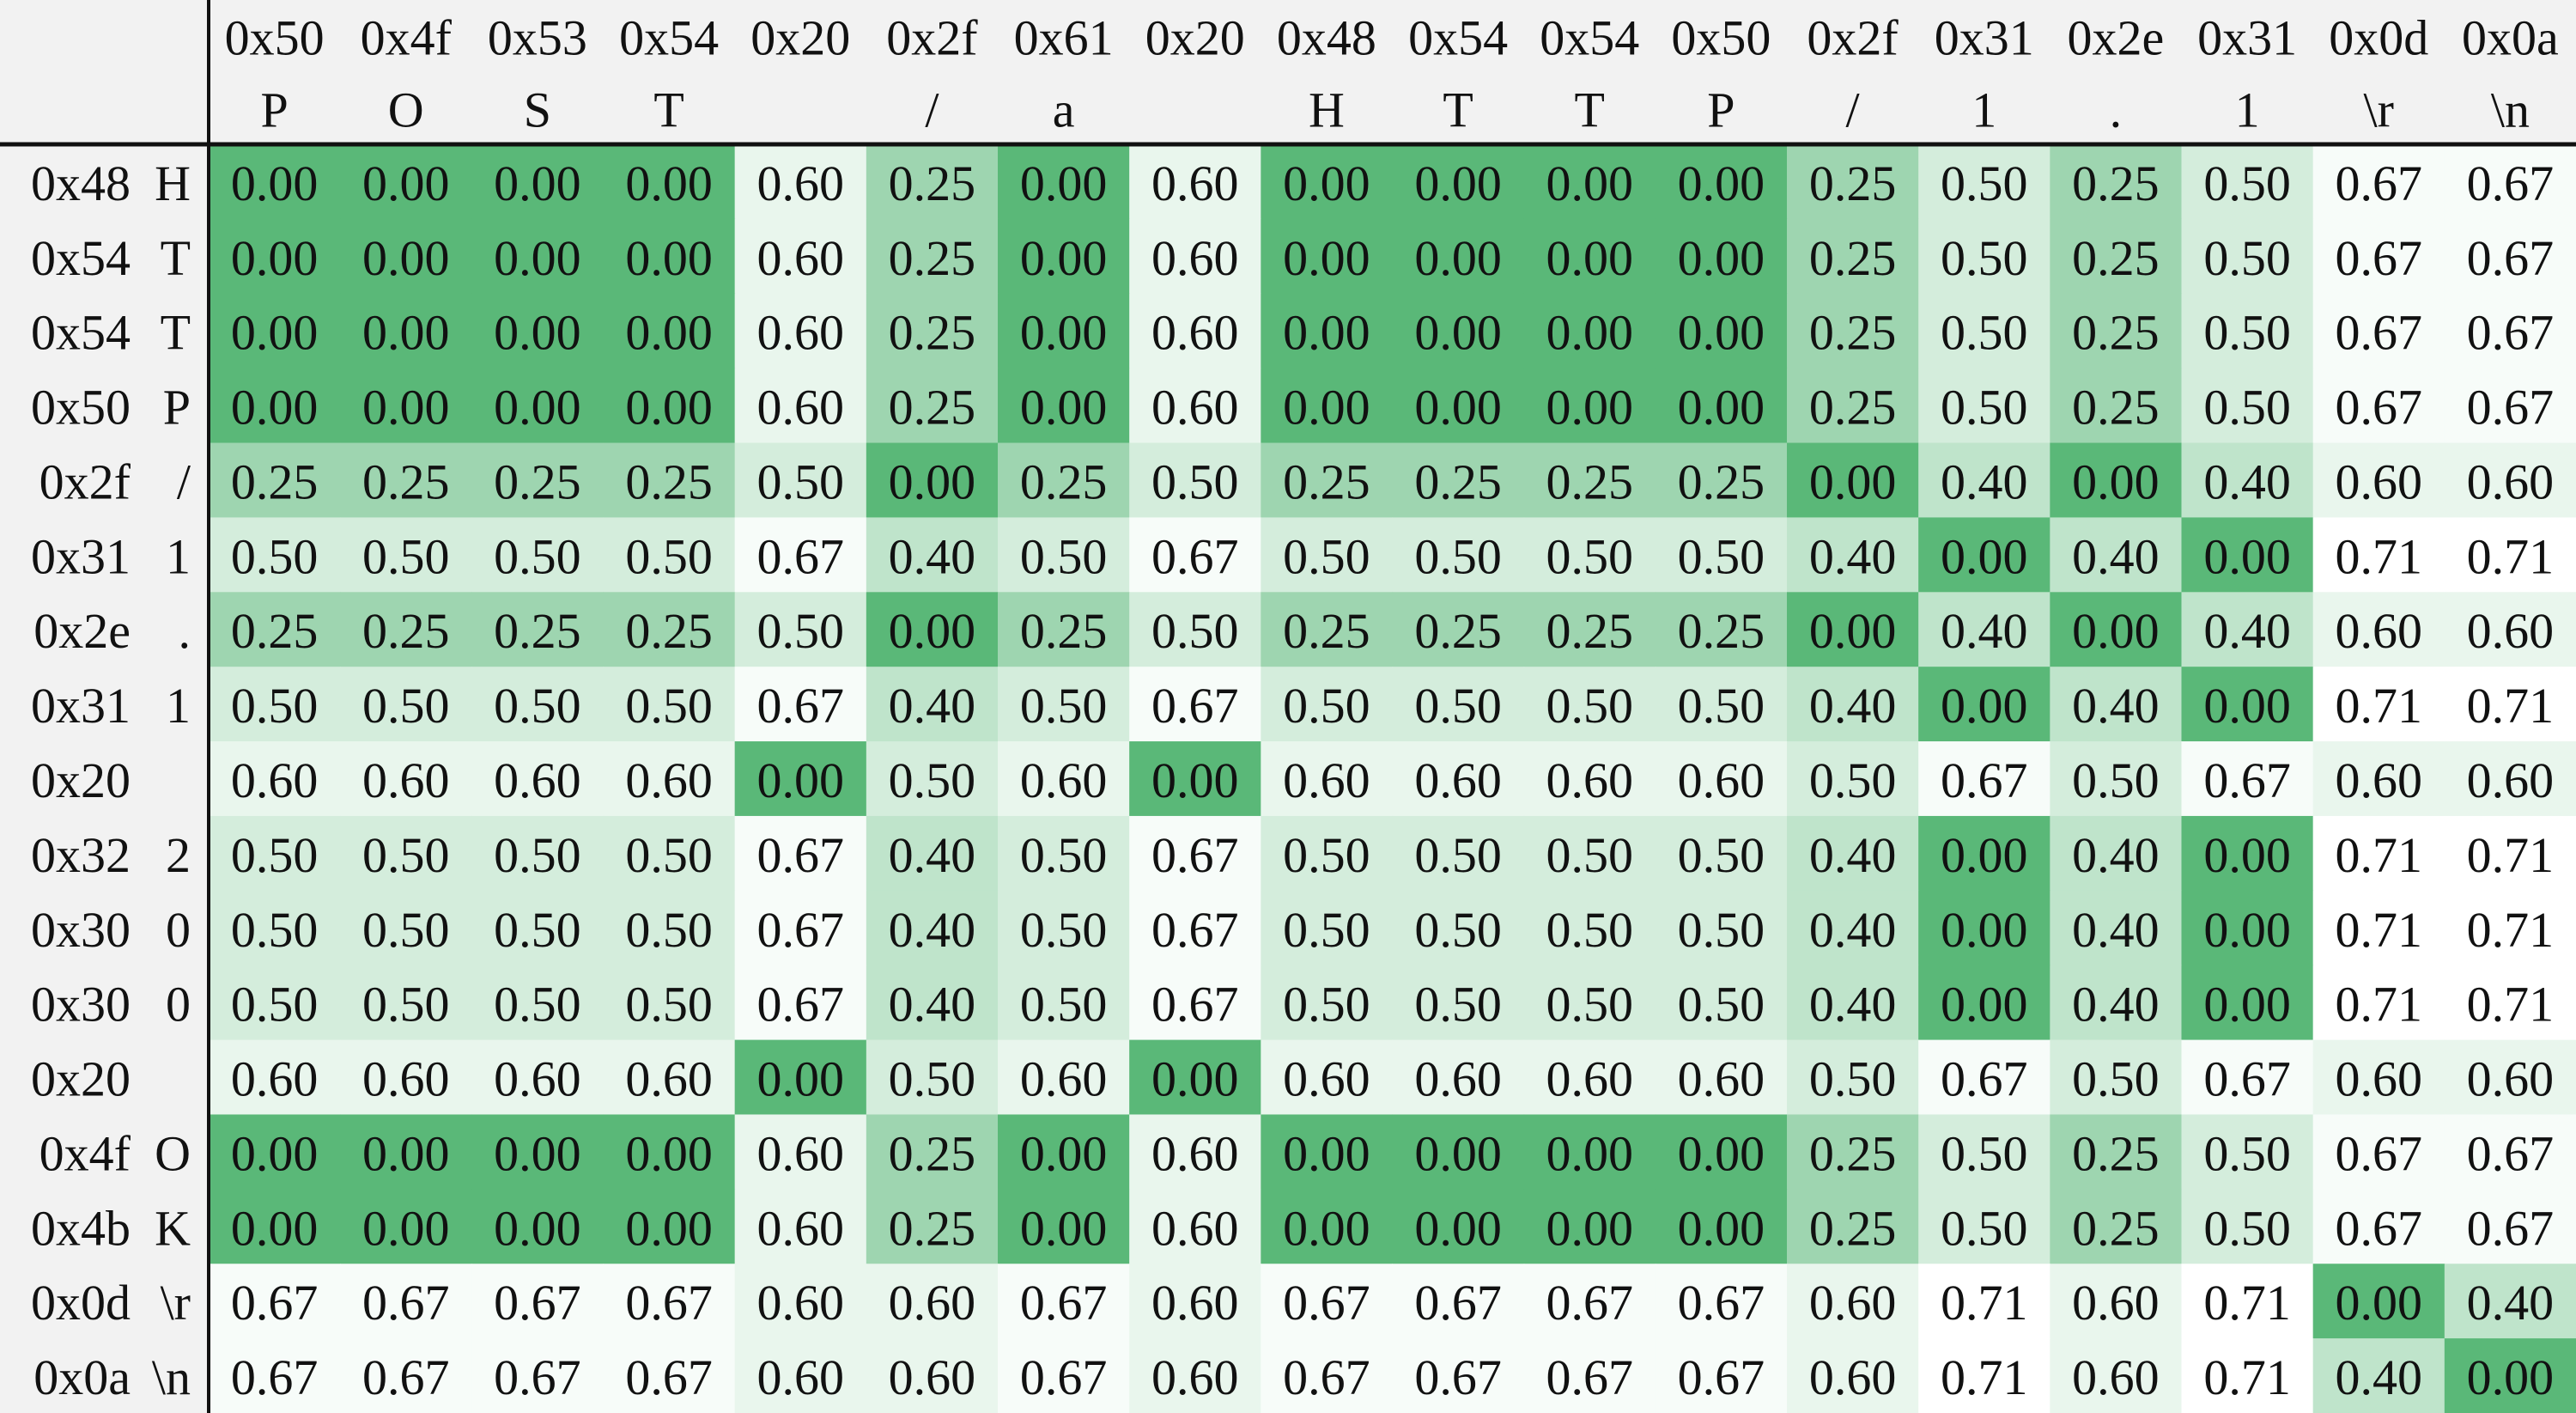  Describe the element at coordinates (537, 38) in the screenshot. I see `column-hex-label: 0x53` at that location.